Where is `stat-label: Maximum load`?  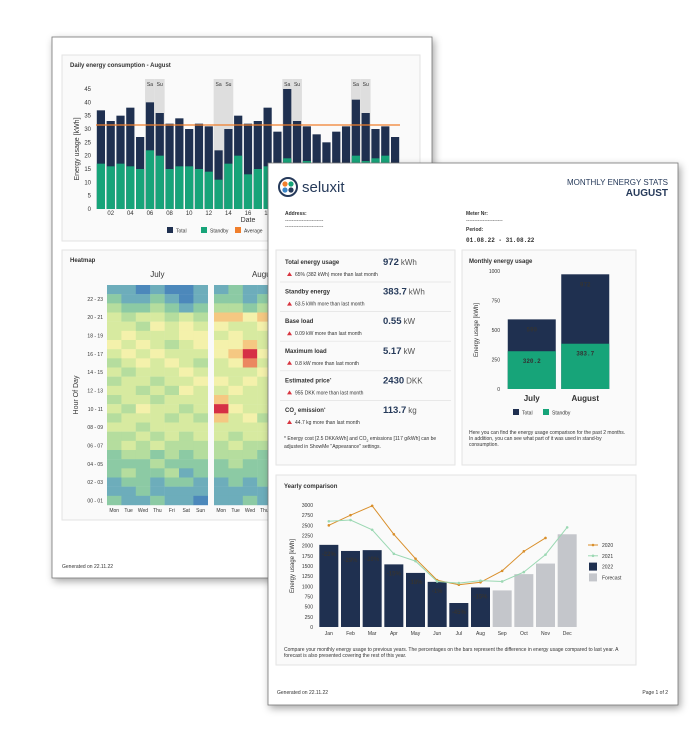 stat-label: Maximum load is located at coordinates (306, 352).